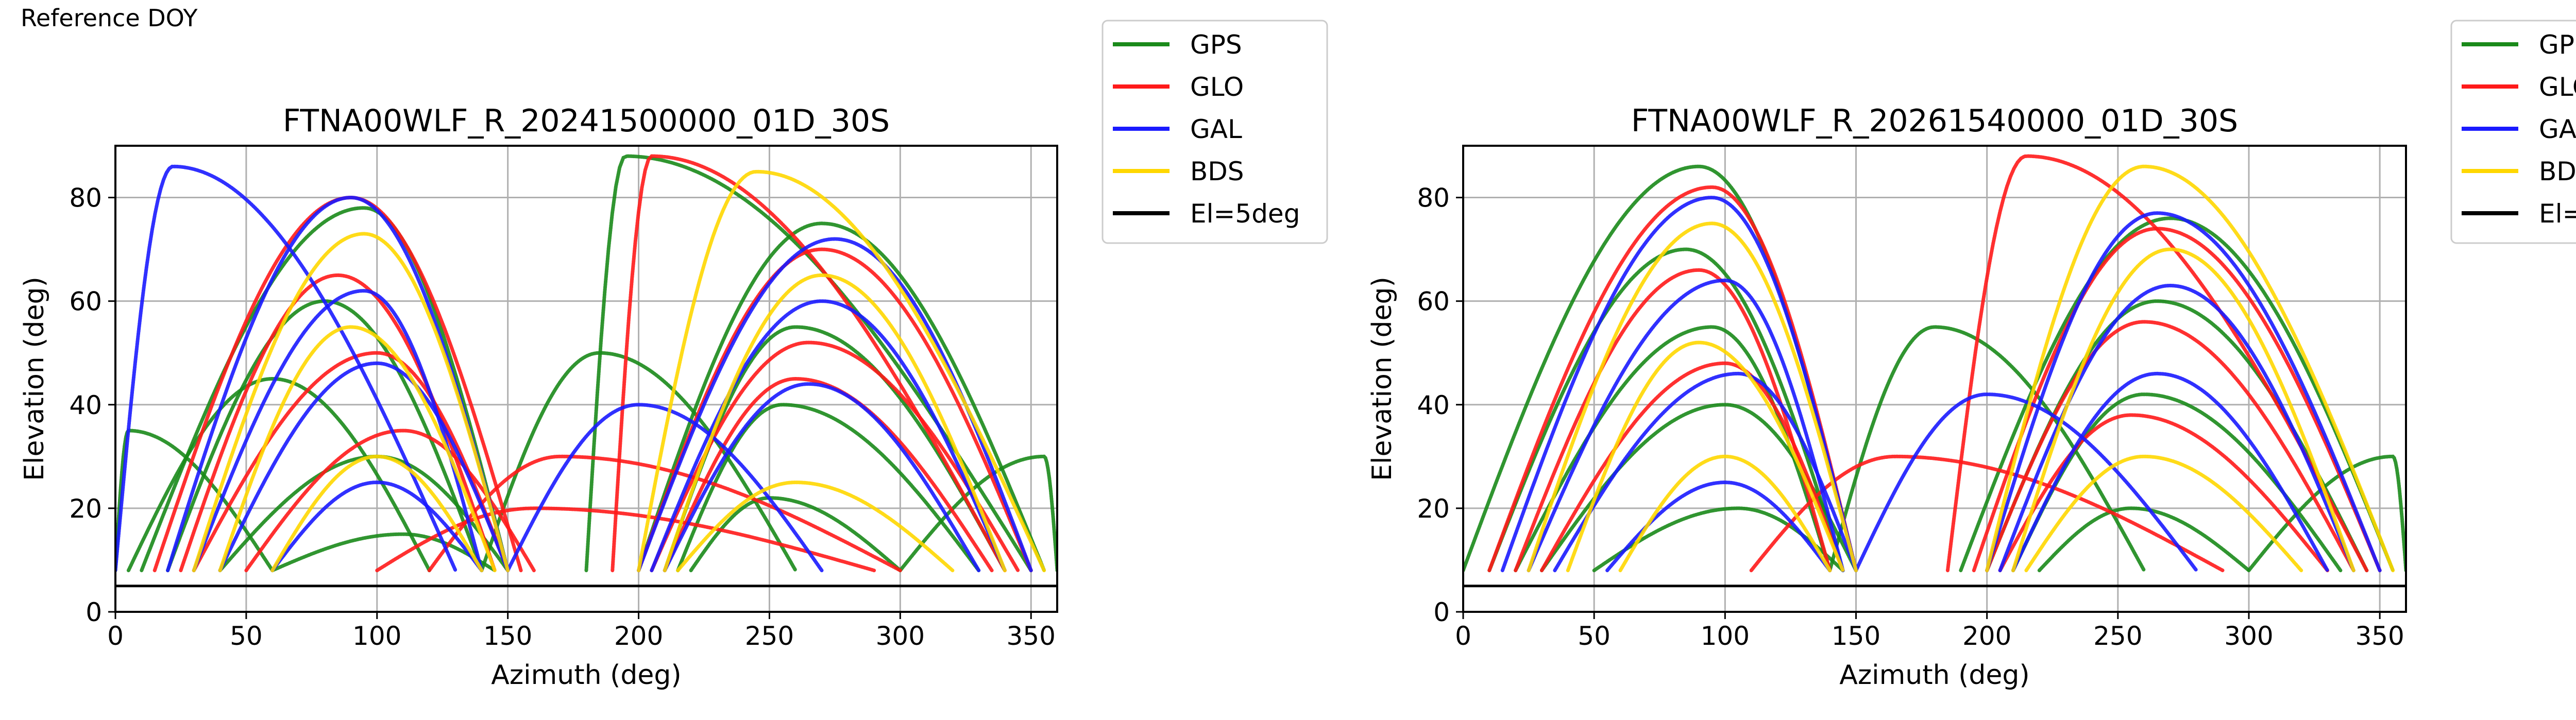  What do you see at coordinates (586, 121) in the screenshot?
I see `chart-title: FTNA00WLF_R_20241500000_01D_30S` at bounding box center [586, 121].